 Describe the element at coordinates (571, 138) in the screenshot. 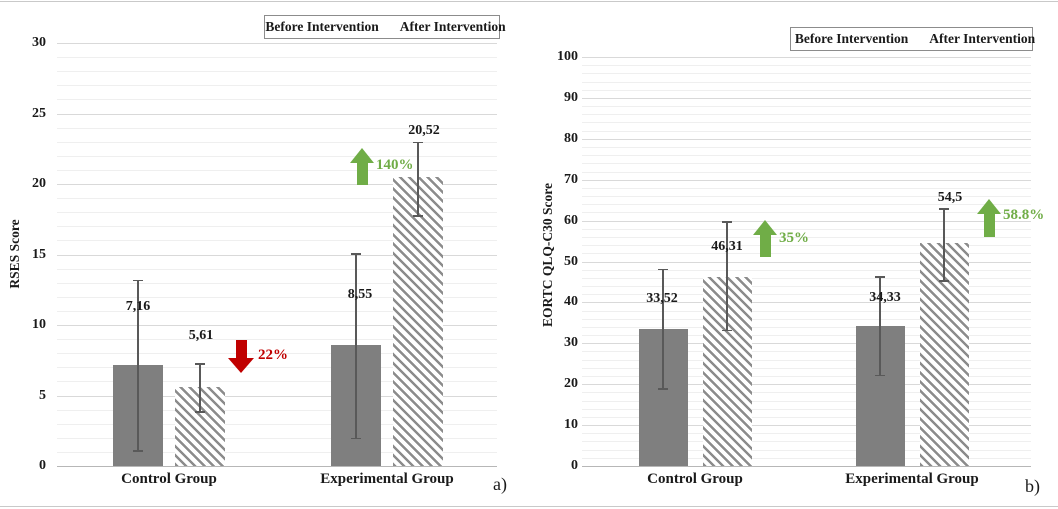

I see `y-tick-label: 80` at that location.